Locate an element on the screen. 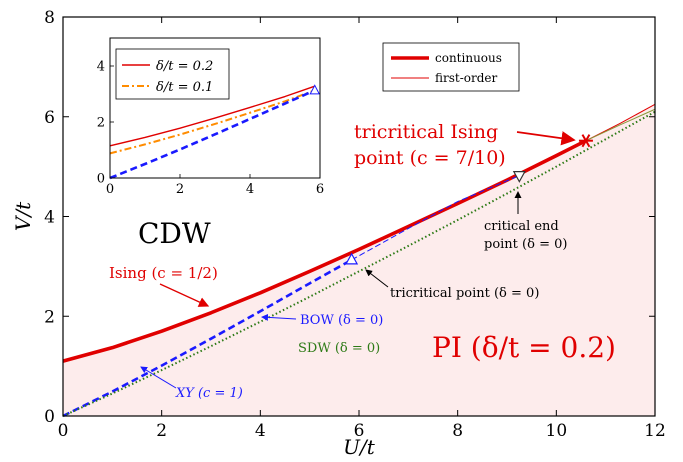 The height and width of the screenshot is (462, 683). y-axis-label: V/t is located at coordinates (23, 216).